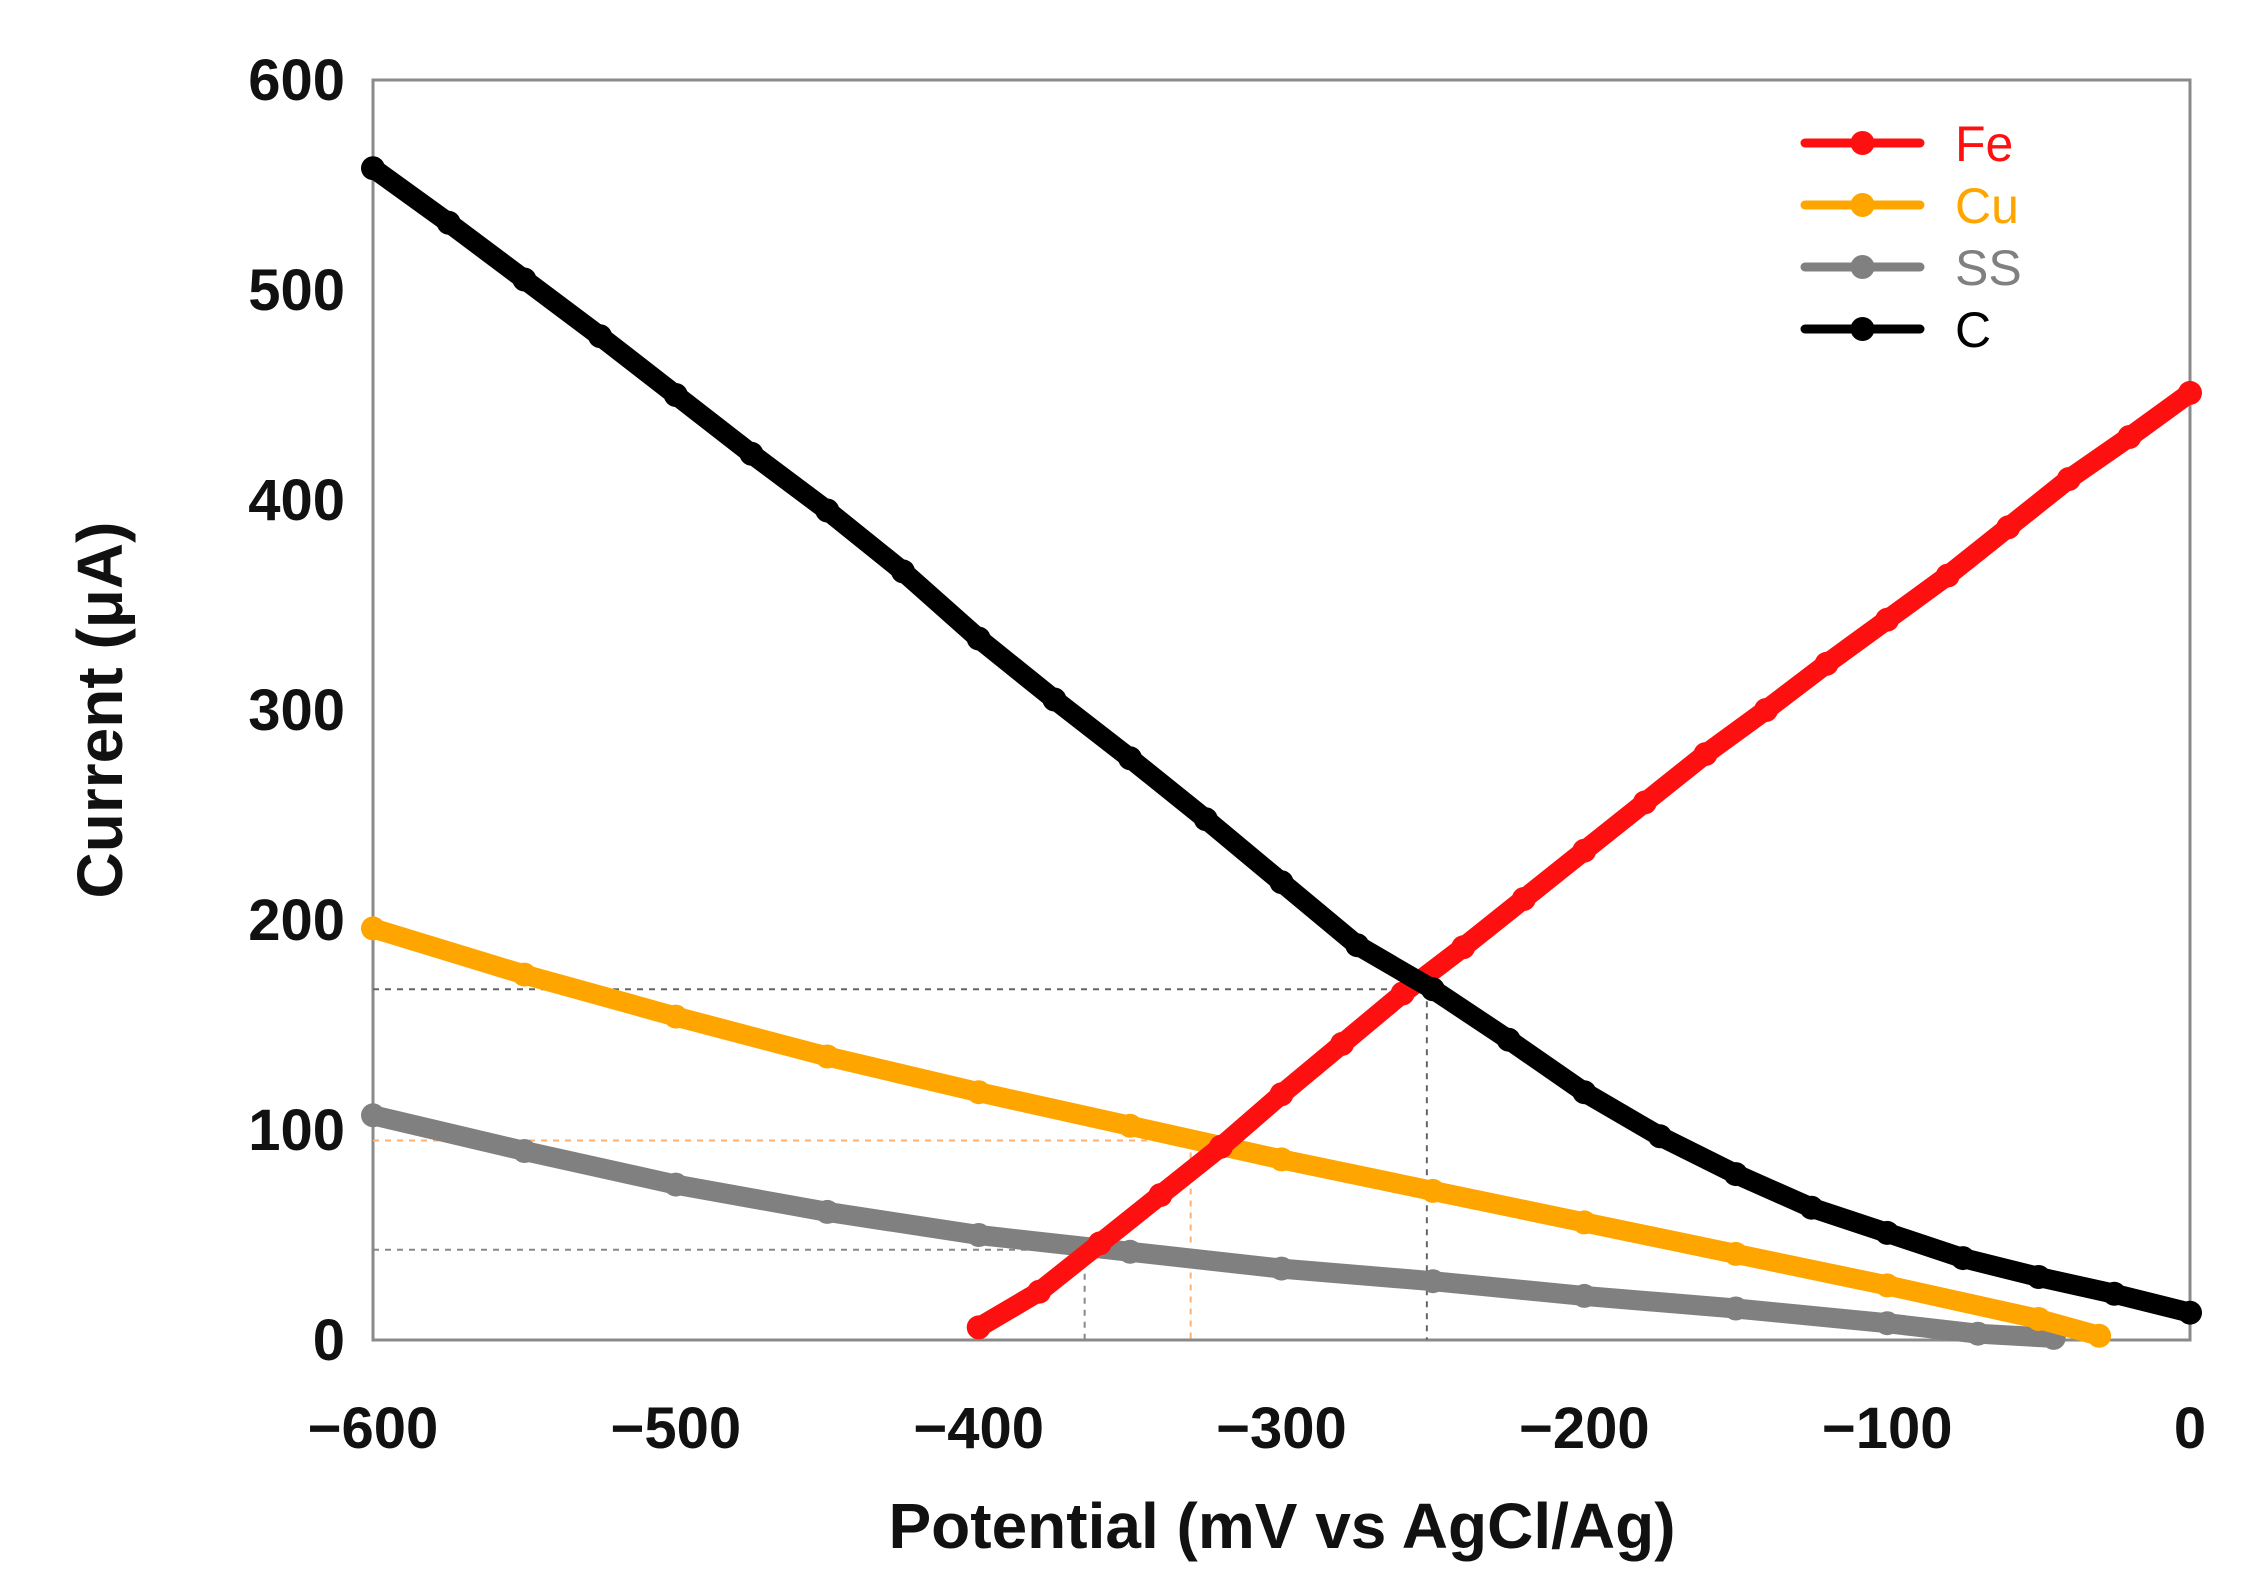  What do you see at coordinates (1584, 1428) in the screenshot?
I see `x-tick-label: −200` at bounding box center [1584, 1428].